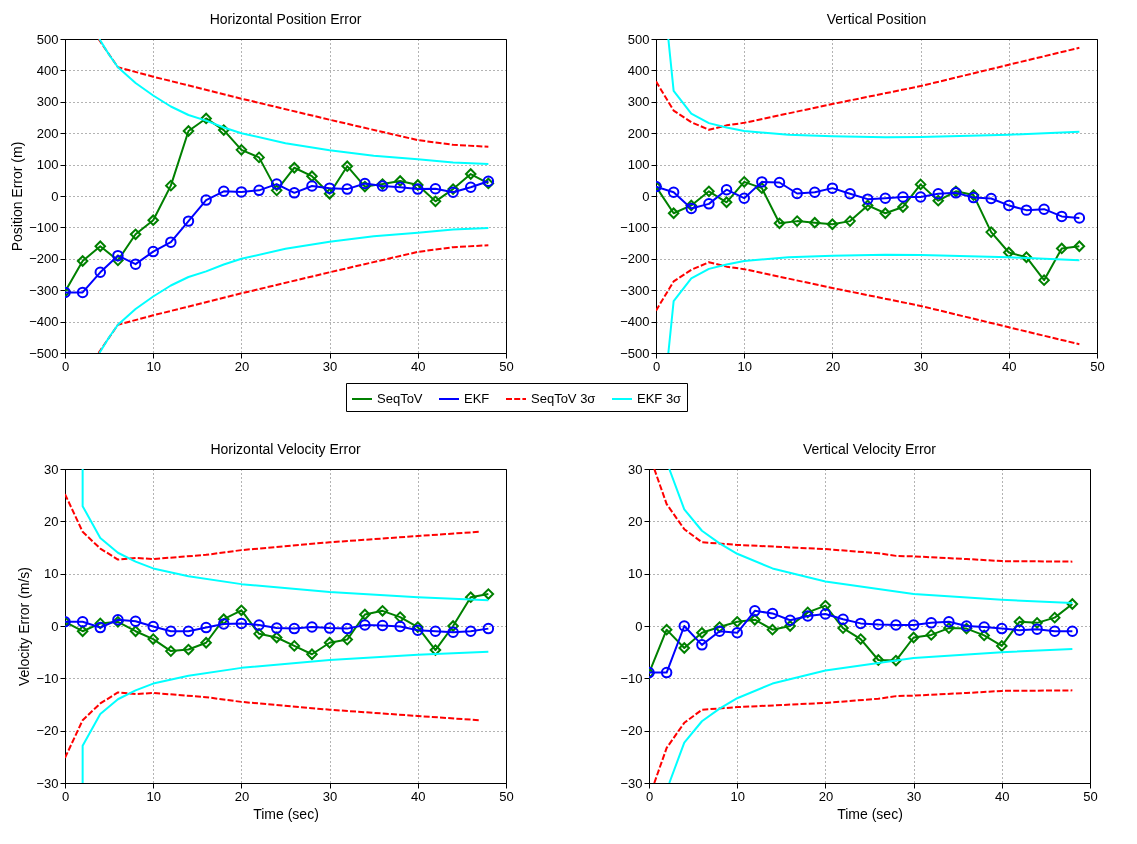 Image resolution: width=1137 pixels, height=844 pixels. What do you see at coordinates (44, 353) in the screenshot?
I see `y-tick-label: −500` at bounding box center [44, 353].